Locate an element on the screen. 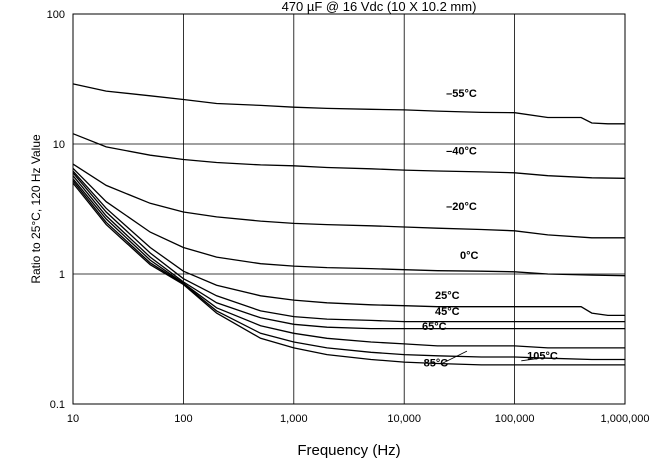 This screenshot has height=464, width=670. curve-labels: –55°C –40°C –20°C 0°C 25°C 45°C 65°C 85°C 105°C is located at coordinates (490, 228).